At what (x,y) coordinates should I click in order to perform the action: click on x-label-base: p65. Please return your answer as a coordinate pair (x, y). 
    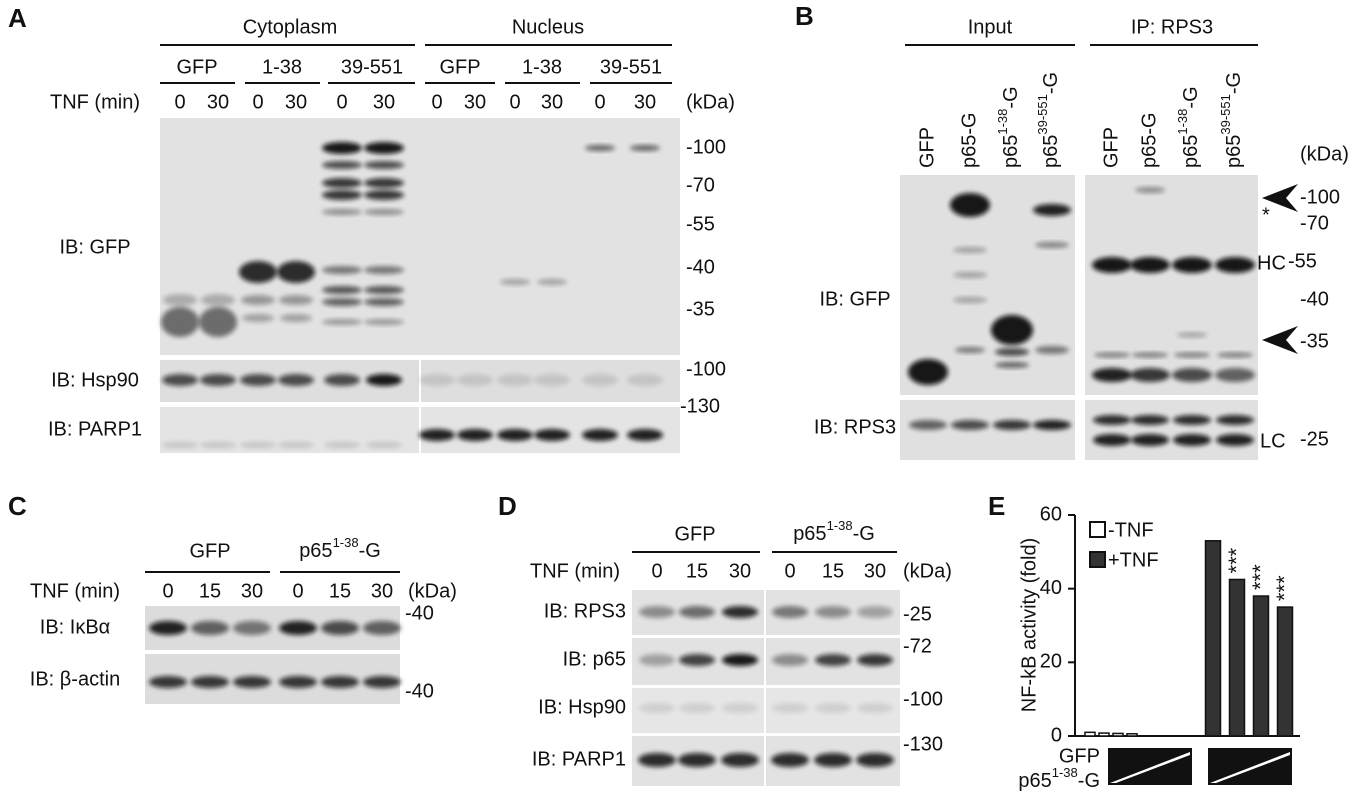
    Looking at the image, I should click on (1034, 781).